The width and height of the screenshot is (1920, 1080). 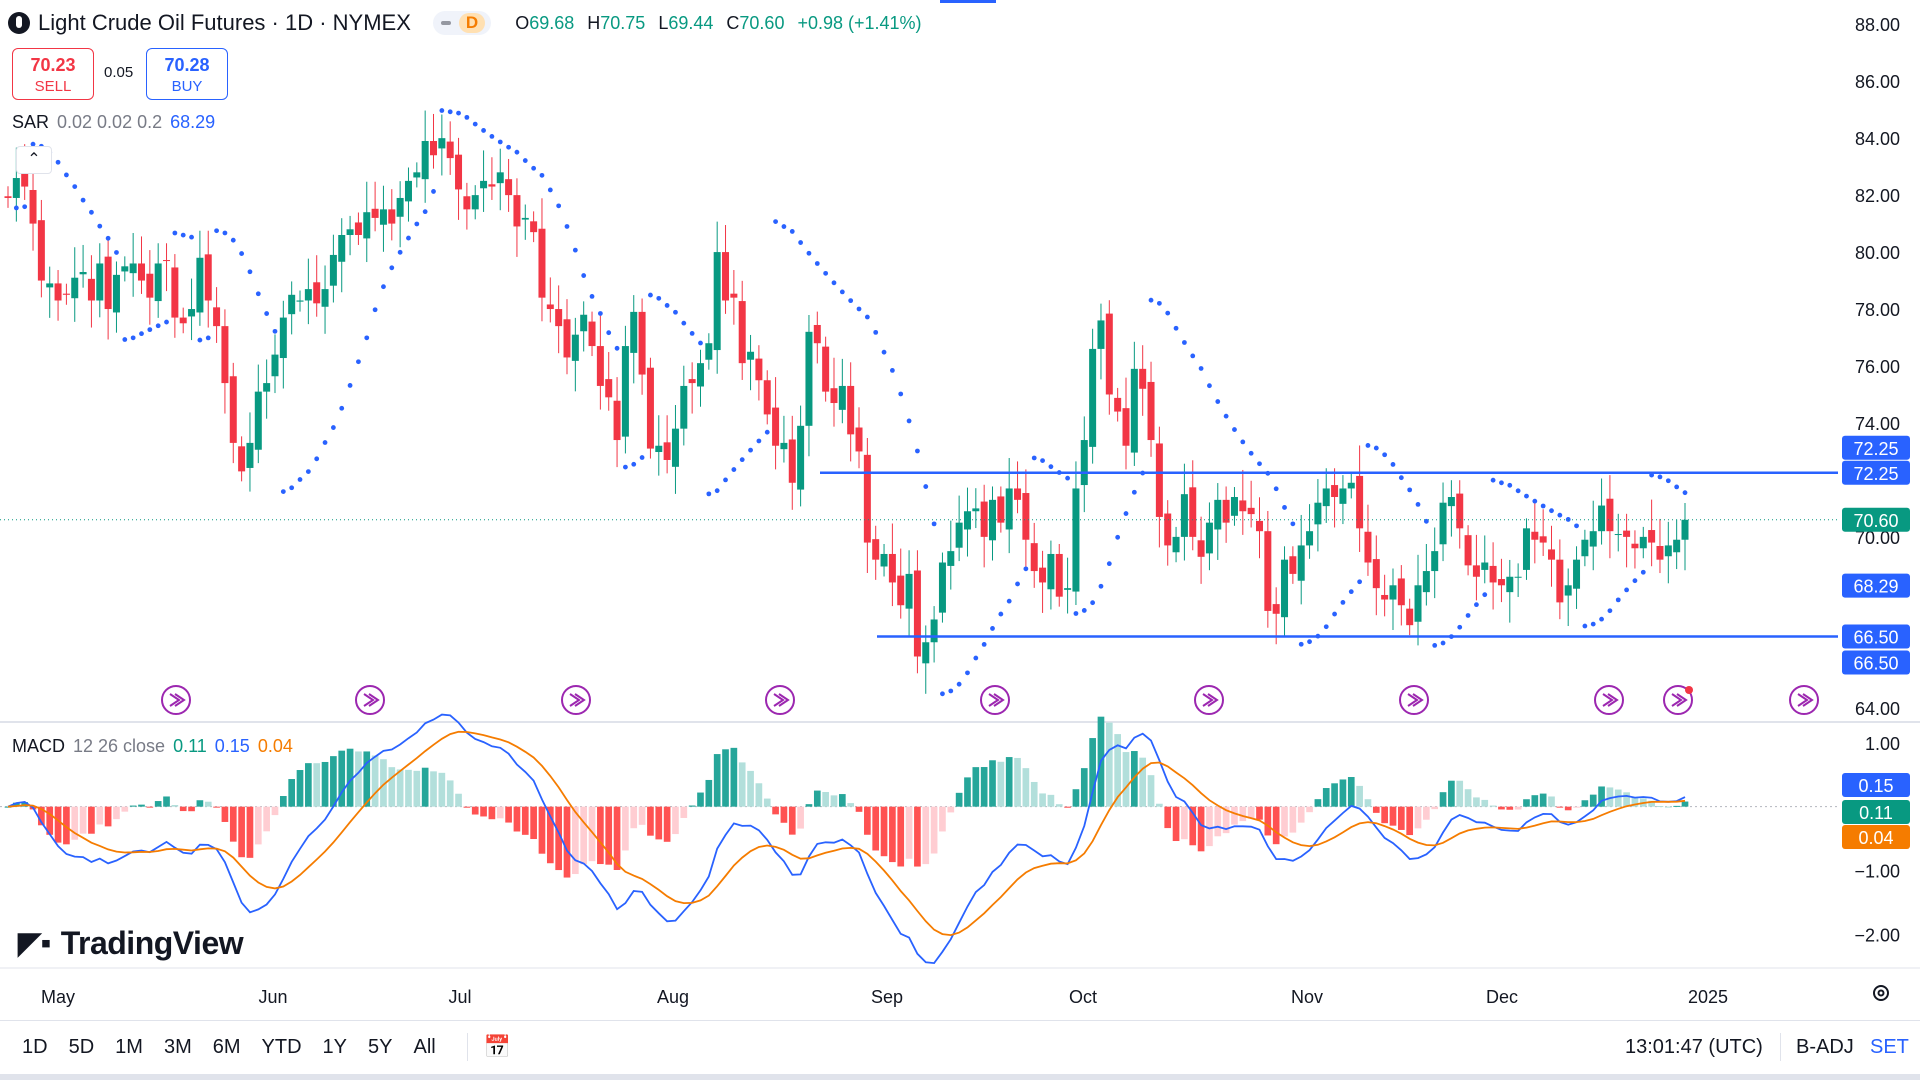 I want to click on tradingview-logo: ◤▪ TradingView, so click(x=131, y=943).